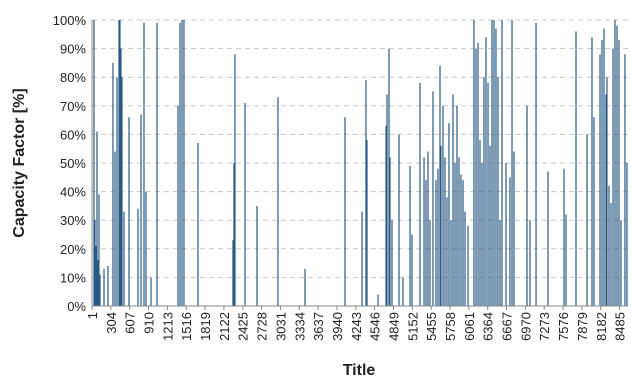  Describe the element at coordinates (73, 220) in the screenshot. I see `y-tick-label: 30%` at that location.